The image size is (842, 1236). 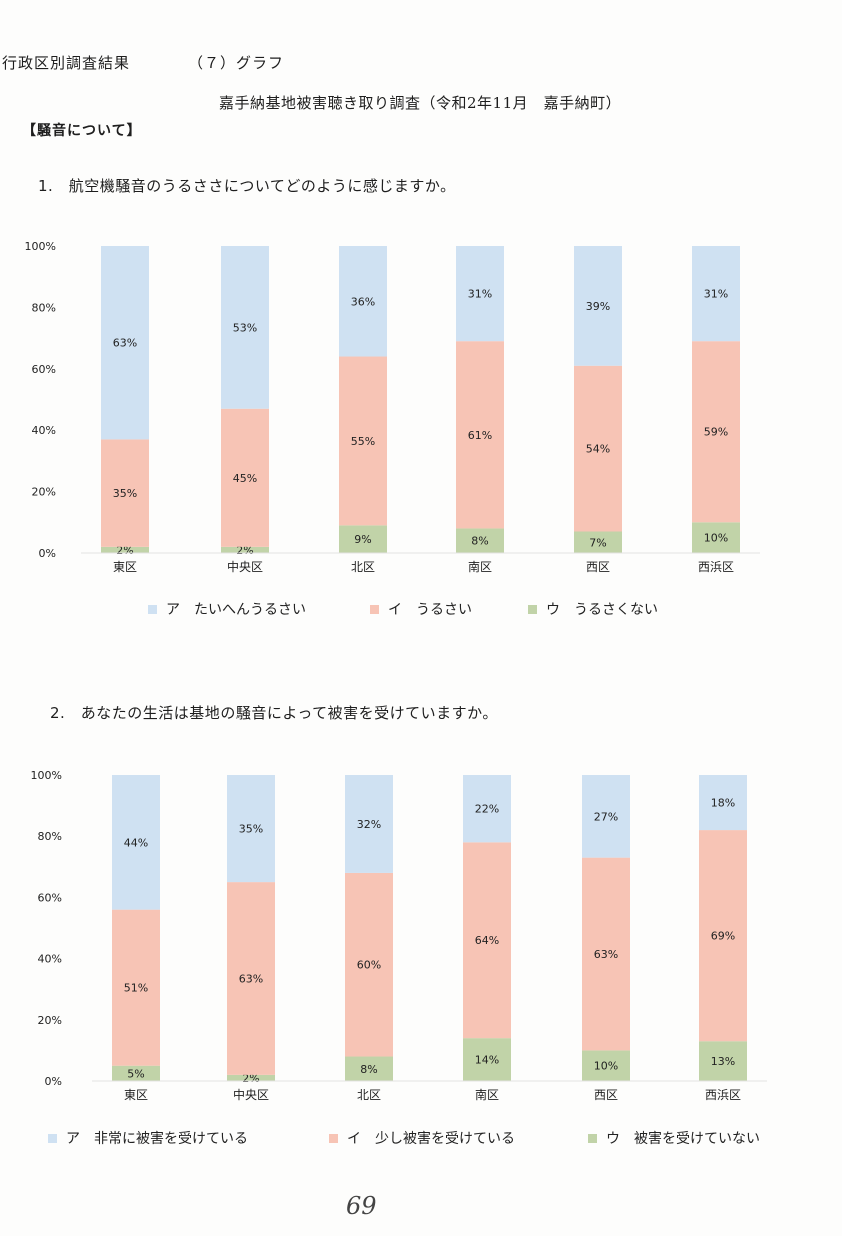 I want to click on question-2-title: 2. あなたの生活は基地の騒音によって被害を受けていますか。, so click(x=274, y=713).